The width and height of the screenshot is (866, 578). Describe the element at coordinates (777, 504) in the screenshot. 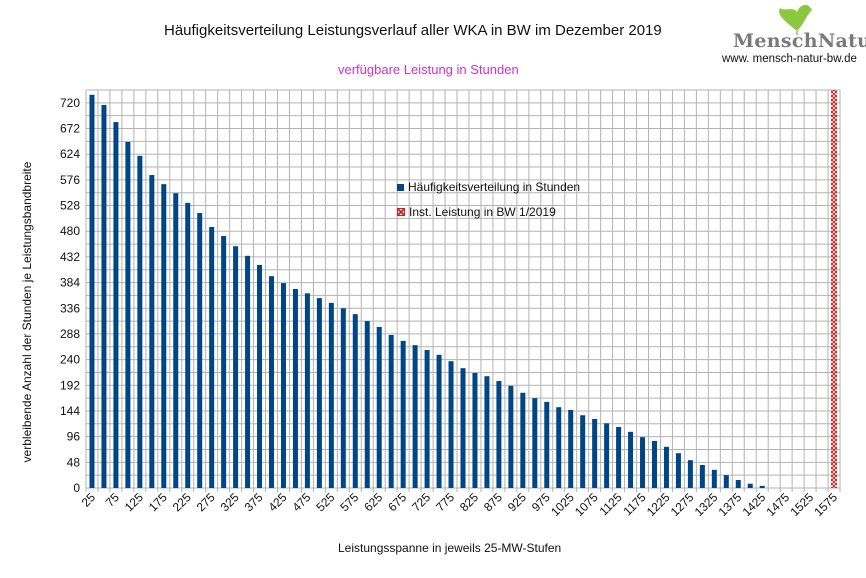

I see `x-tick-label: 1475` at that location.